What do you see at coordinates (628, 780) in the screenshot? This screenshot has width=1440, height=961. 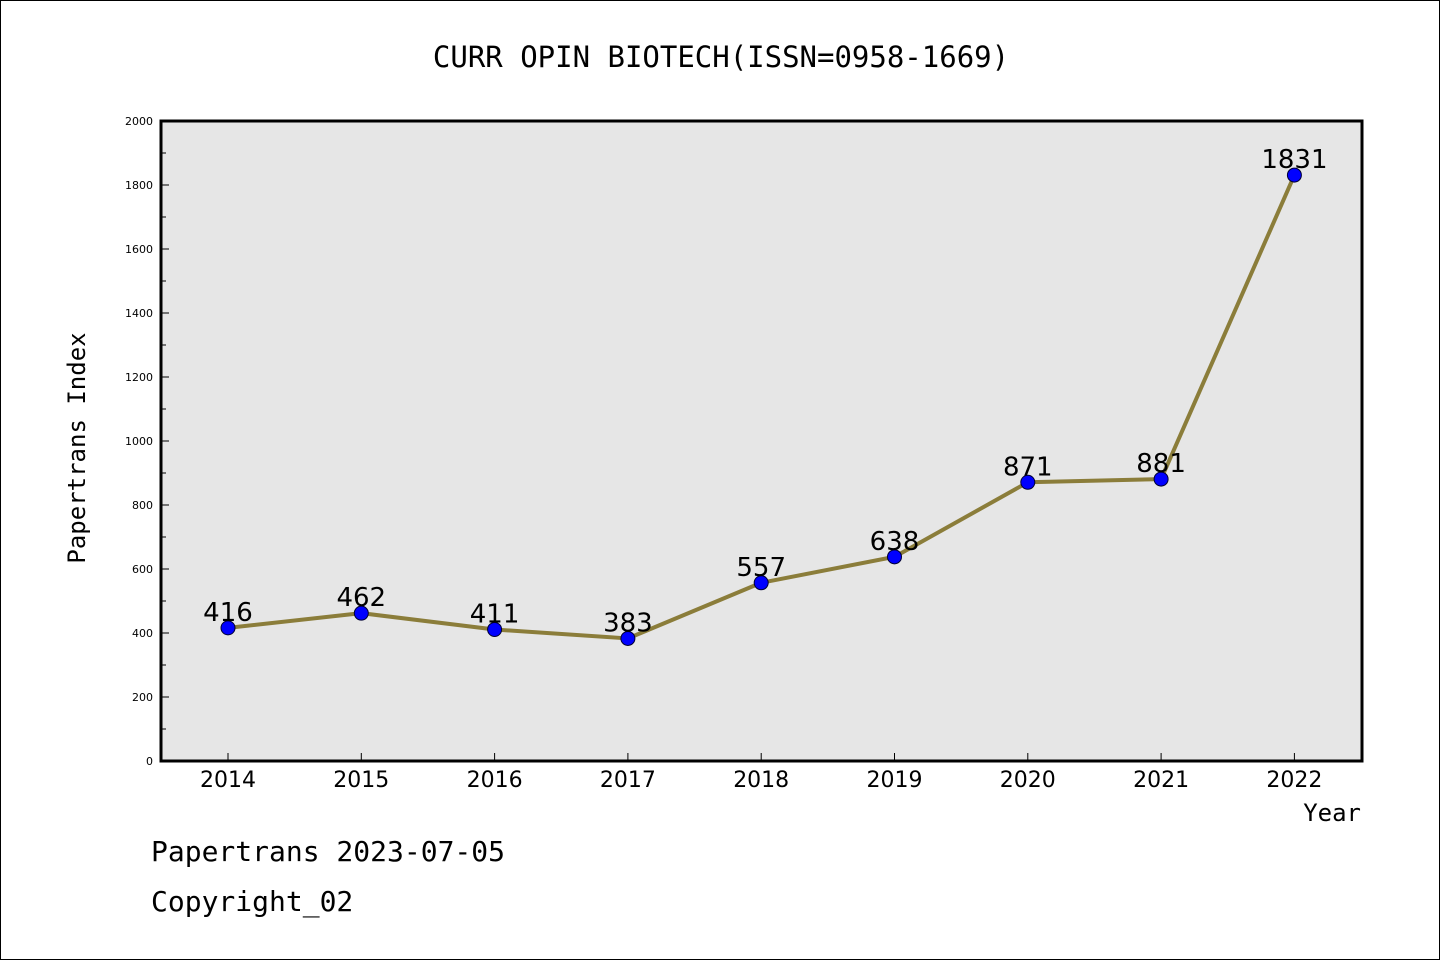 I see `x-tick-label: 2017` at bounding box center [628, 780].